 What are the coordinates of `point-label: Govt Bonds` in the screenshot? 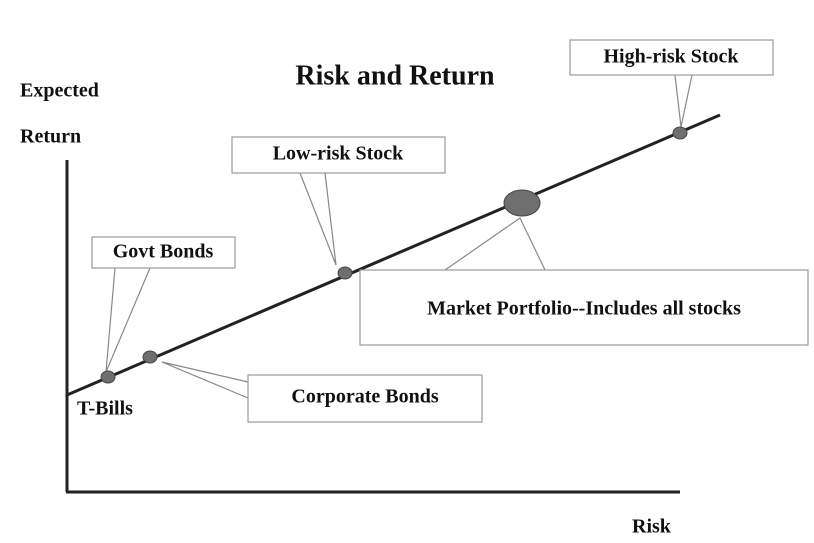 It's located at (163, 252).